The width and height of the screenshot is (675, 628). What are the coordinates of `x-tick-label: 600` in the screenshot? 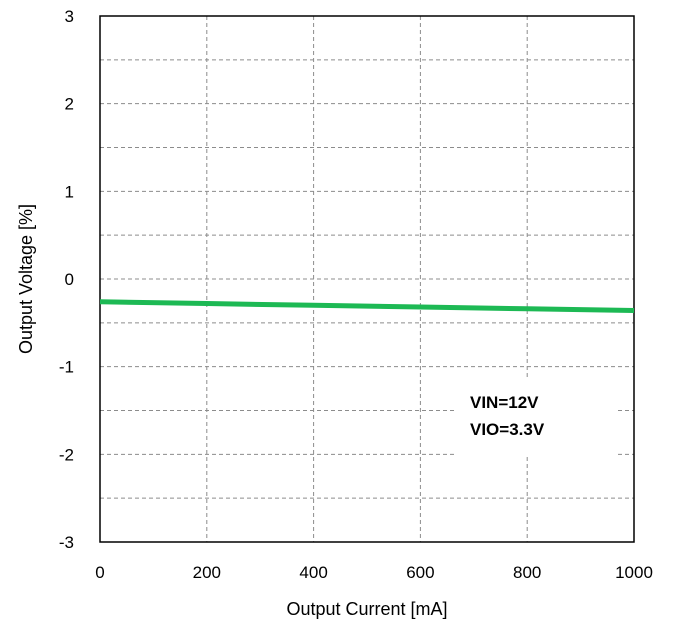 It's located at (420, 572).